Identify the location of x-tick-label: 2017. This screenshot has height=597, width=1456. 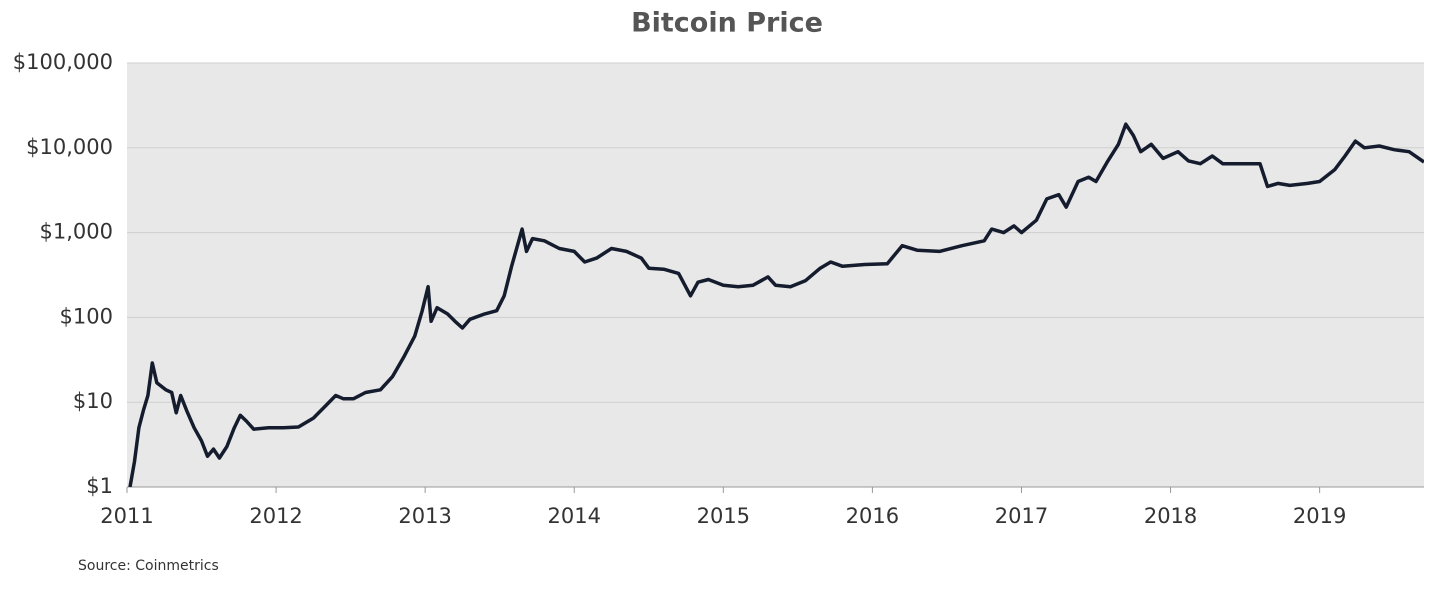
(1021, 516).